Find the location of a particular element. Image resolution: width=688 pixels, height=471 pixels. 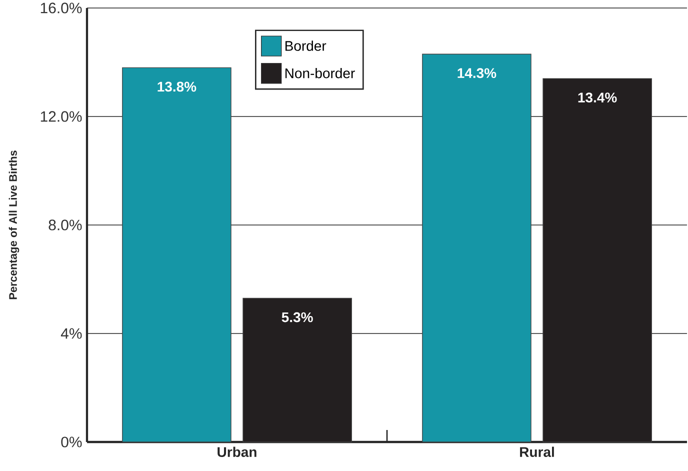

data-label: 13.8% is located at coordinates (177, 87).